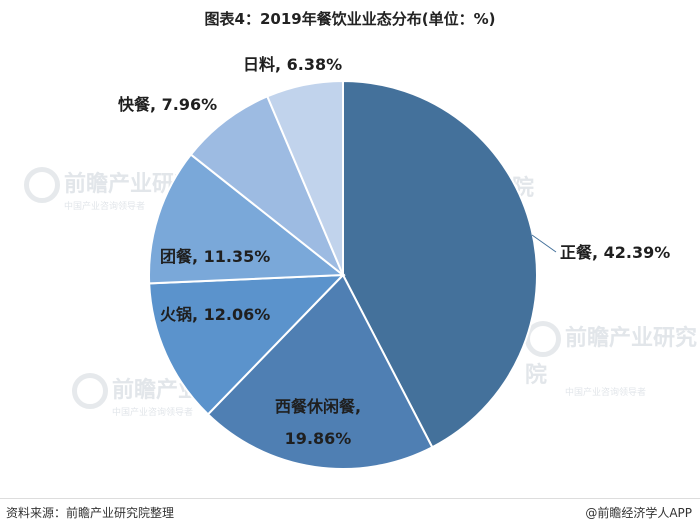 The image size is (700, 525). I want to click on watermark-text: 前瞻产业研究院, so click(611, 357).